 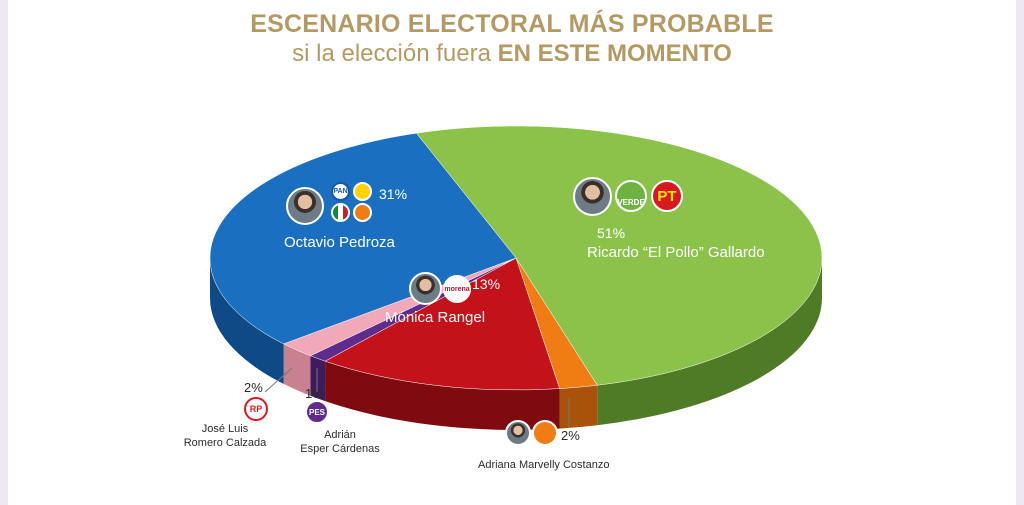 I want to click on rsp-logo-icon: RP, so click(x=256, y=409).